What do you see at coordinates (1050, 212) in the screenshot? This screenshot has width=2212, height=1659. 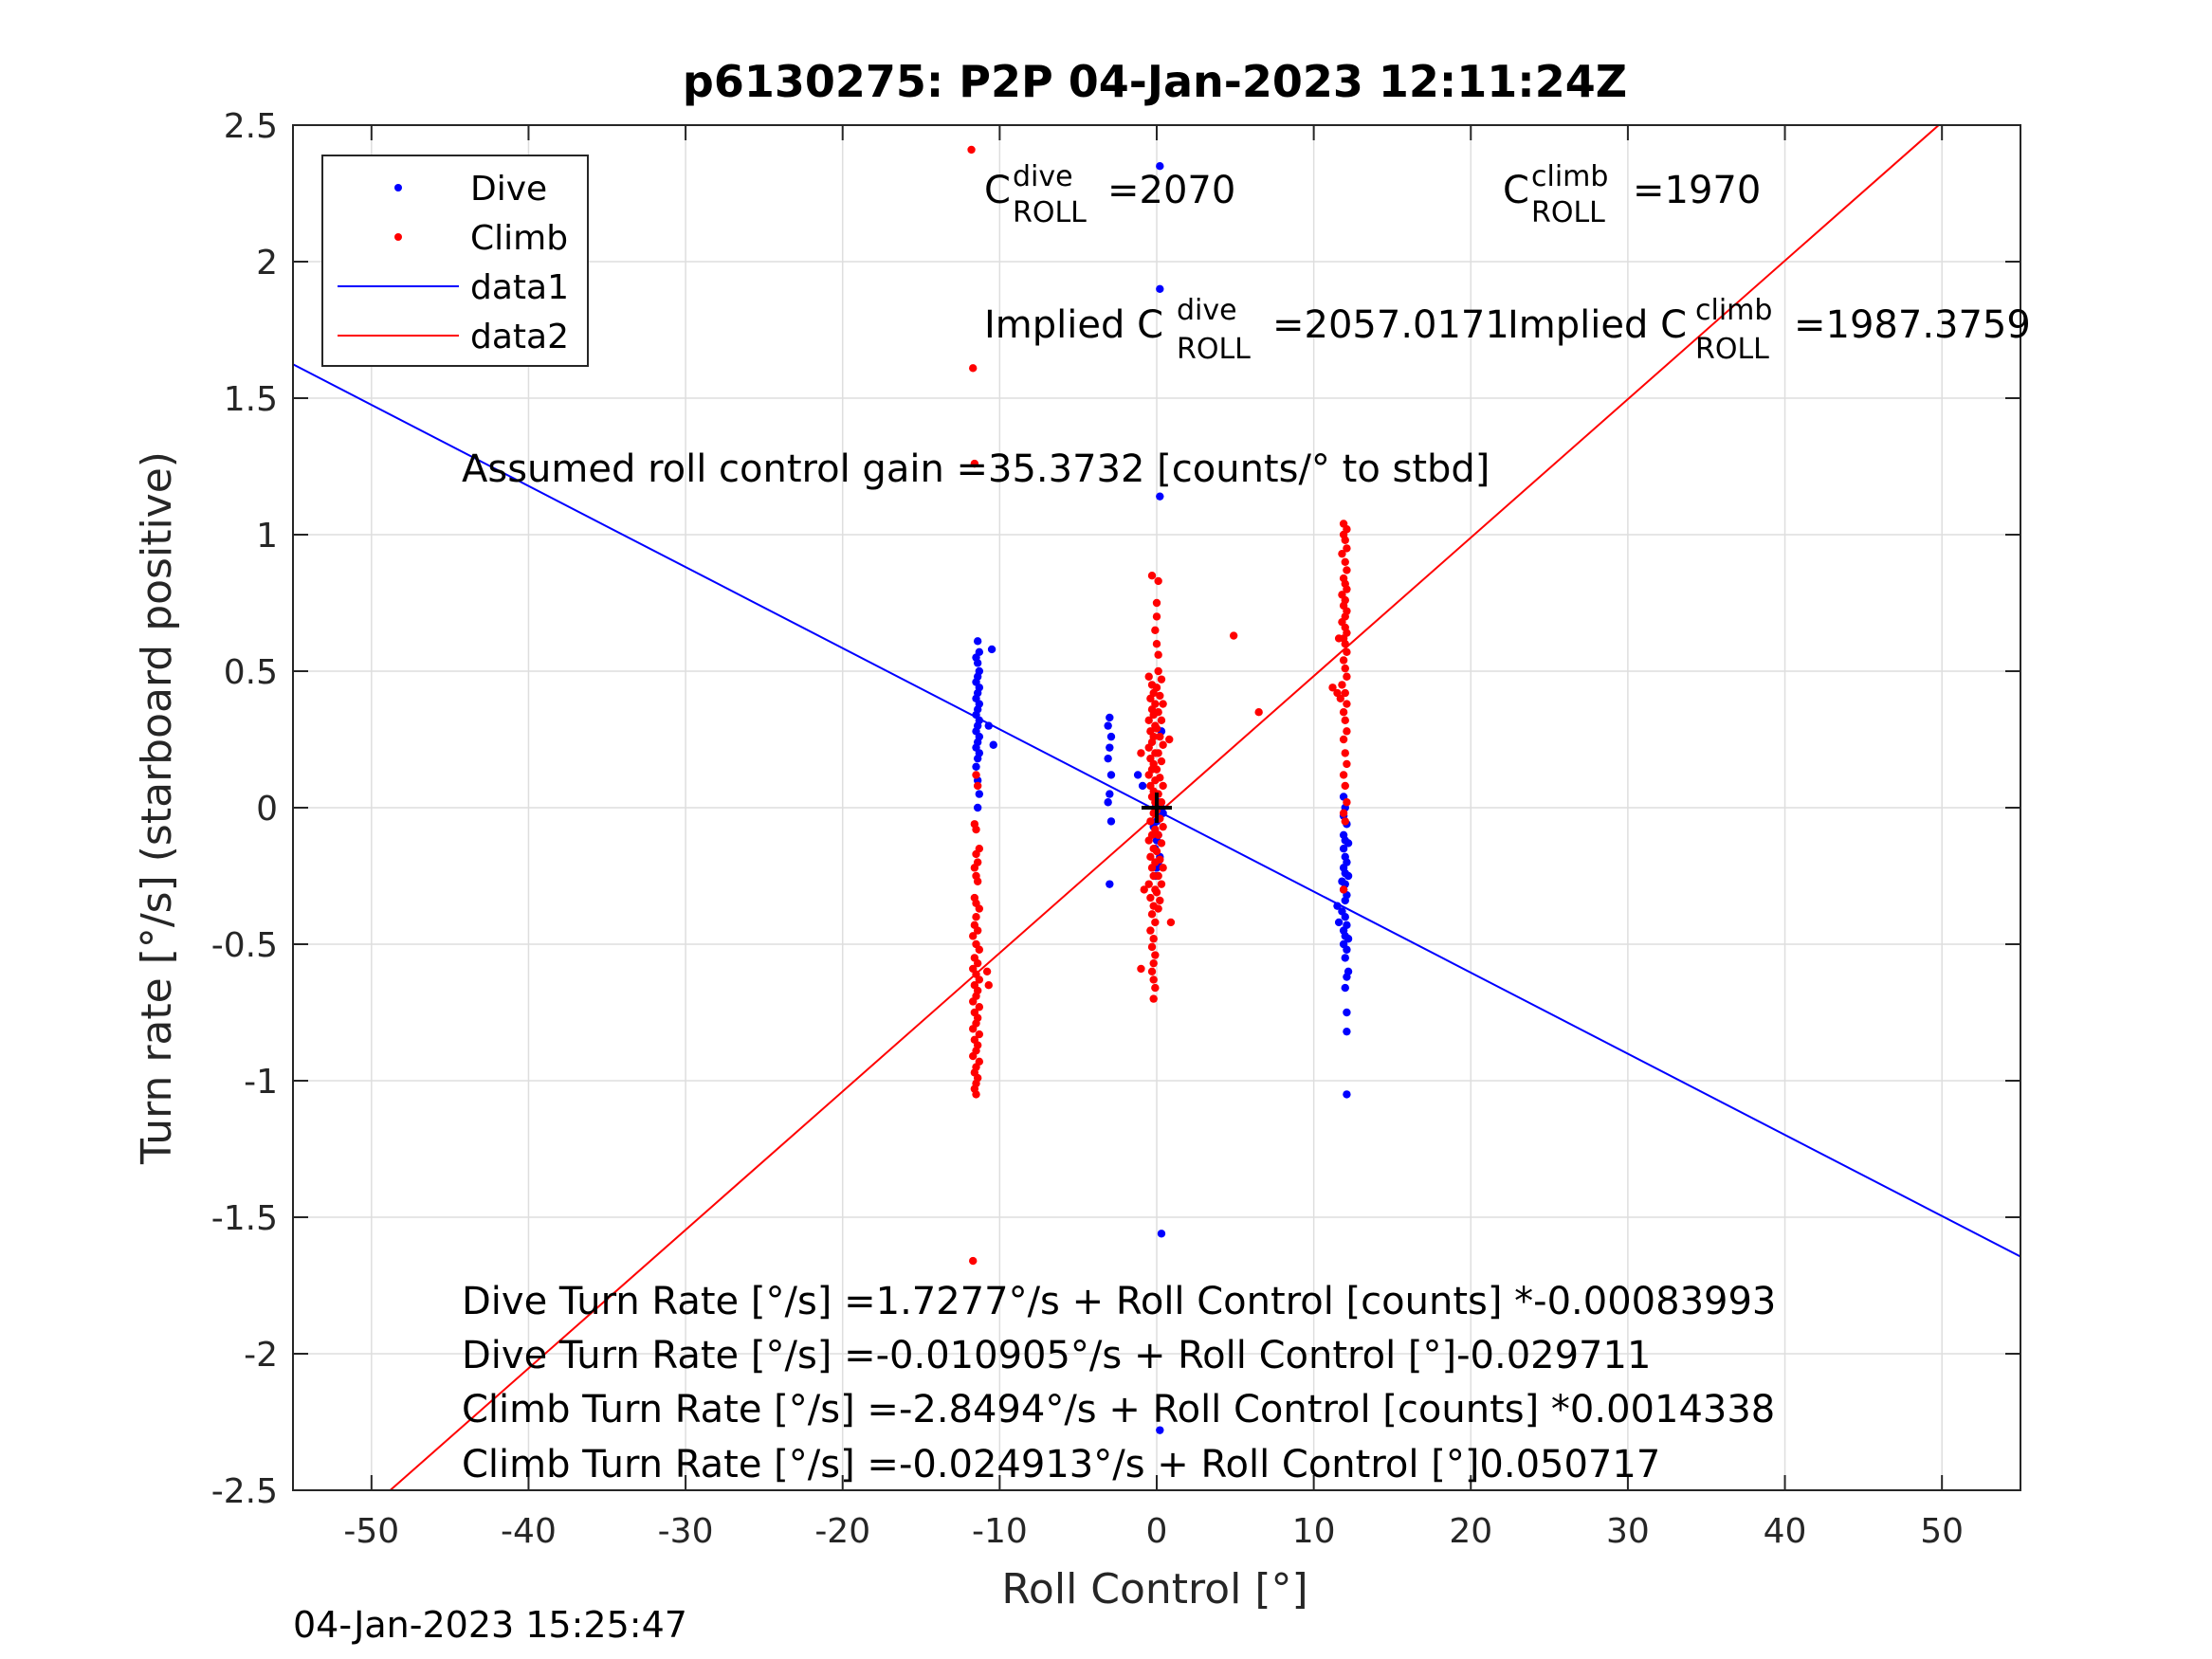 I see `c-dive-sub: ROLL` at bounding box center [1050, 212].